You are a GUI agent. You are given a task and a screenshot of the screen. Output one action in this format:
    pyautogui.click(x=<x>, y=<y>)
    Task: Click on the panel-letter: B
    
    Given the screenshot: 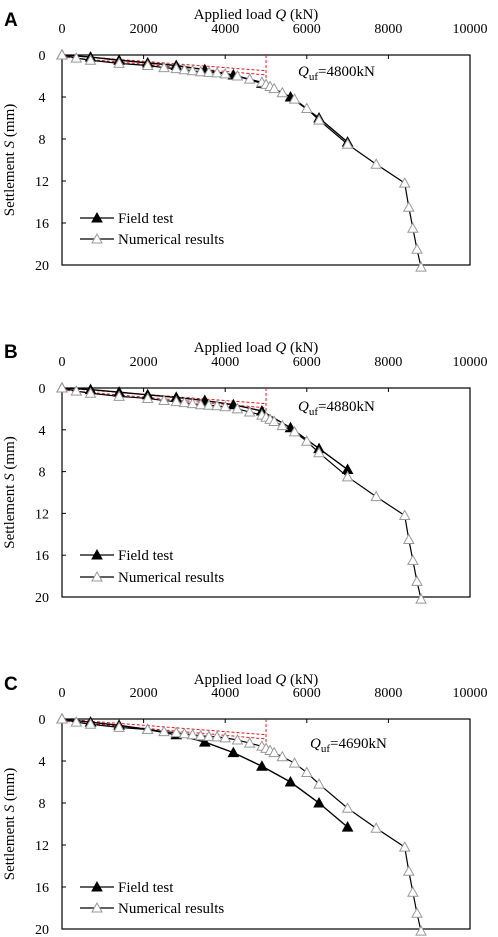 What is the action you would take?
    pyautogui.click(x=11, y=352)
    